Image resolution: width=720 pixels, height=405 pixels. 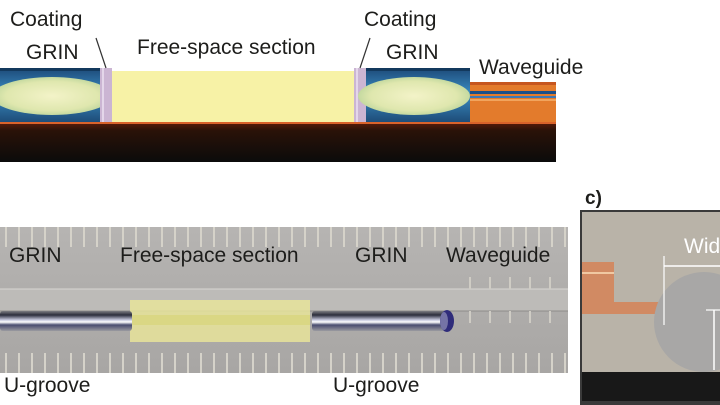 I want to click on grin-core-left, so click(x=56, y=96).